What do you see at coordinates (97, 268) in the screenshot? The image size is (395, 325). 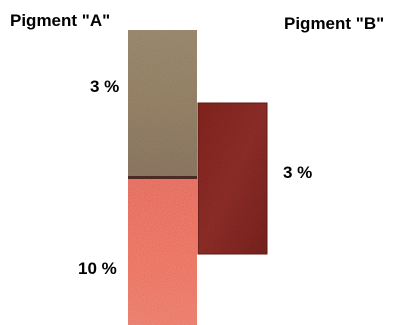 I see `pigment-a-bottom-percent: 10 %` at bounding box center [97, 268].